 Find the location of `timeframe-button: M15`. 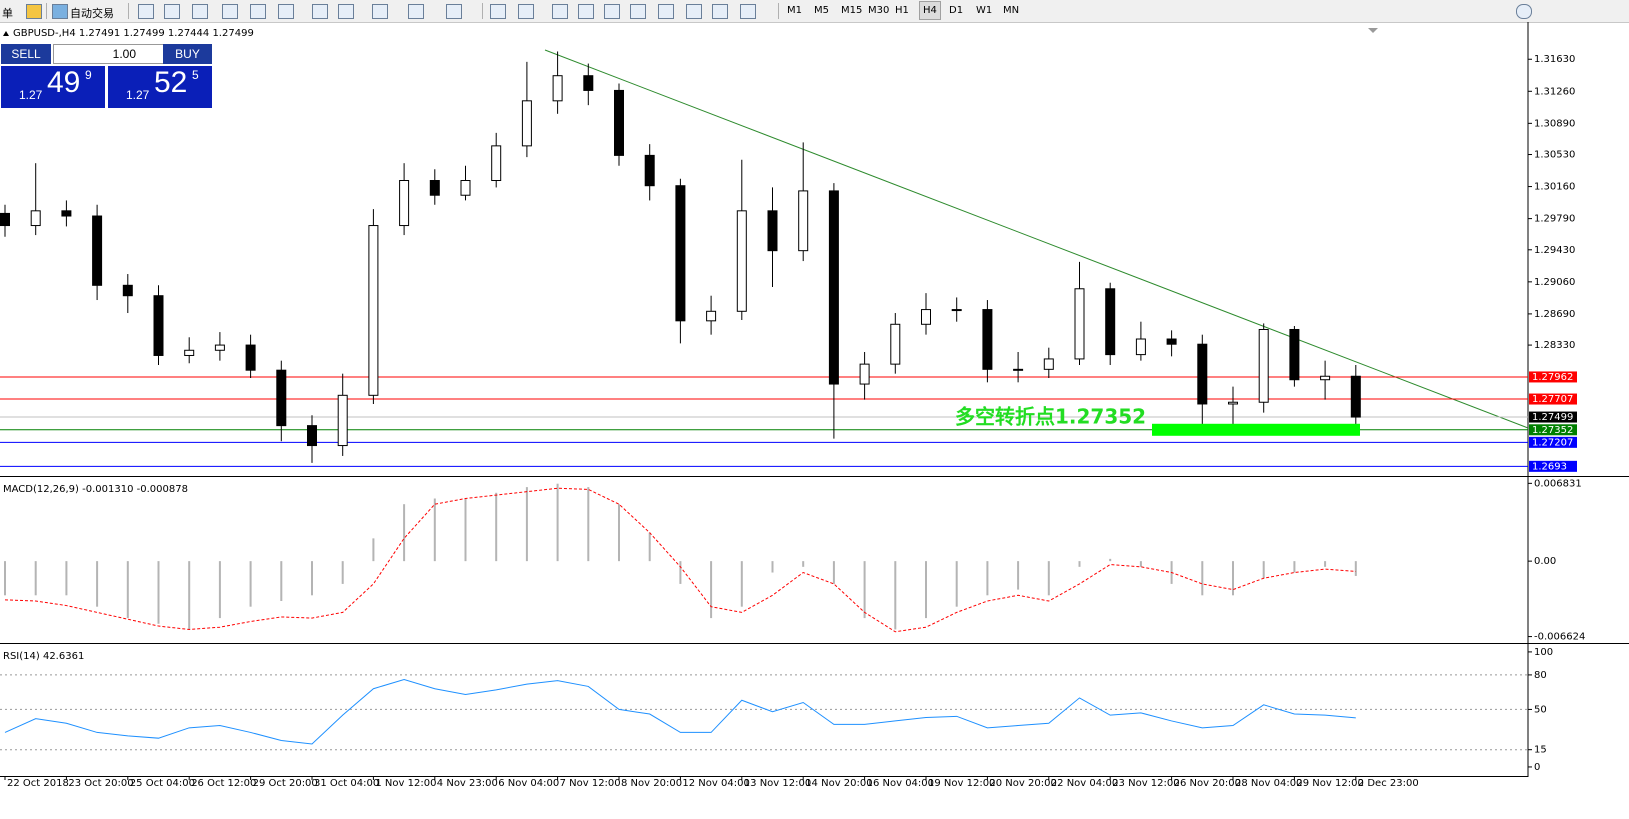

timeframe-button: M15 is located at coordinates (852, 10).